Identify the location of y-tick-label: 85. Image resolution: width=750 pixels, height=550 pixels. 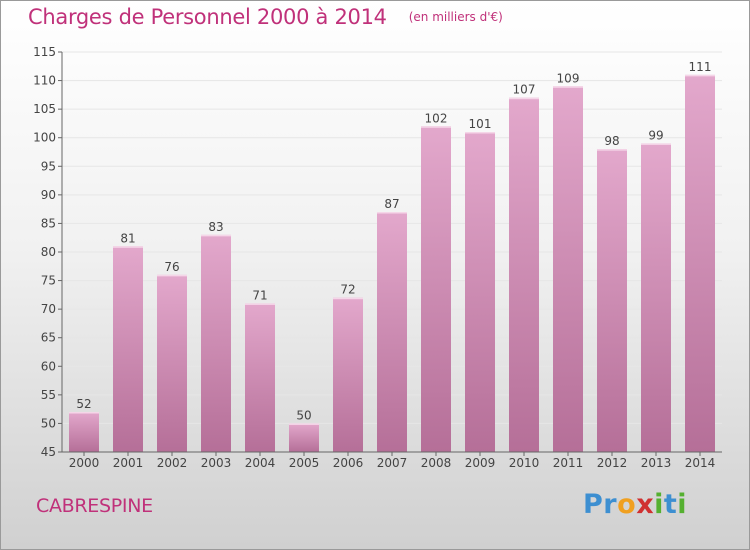
(48, 223).